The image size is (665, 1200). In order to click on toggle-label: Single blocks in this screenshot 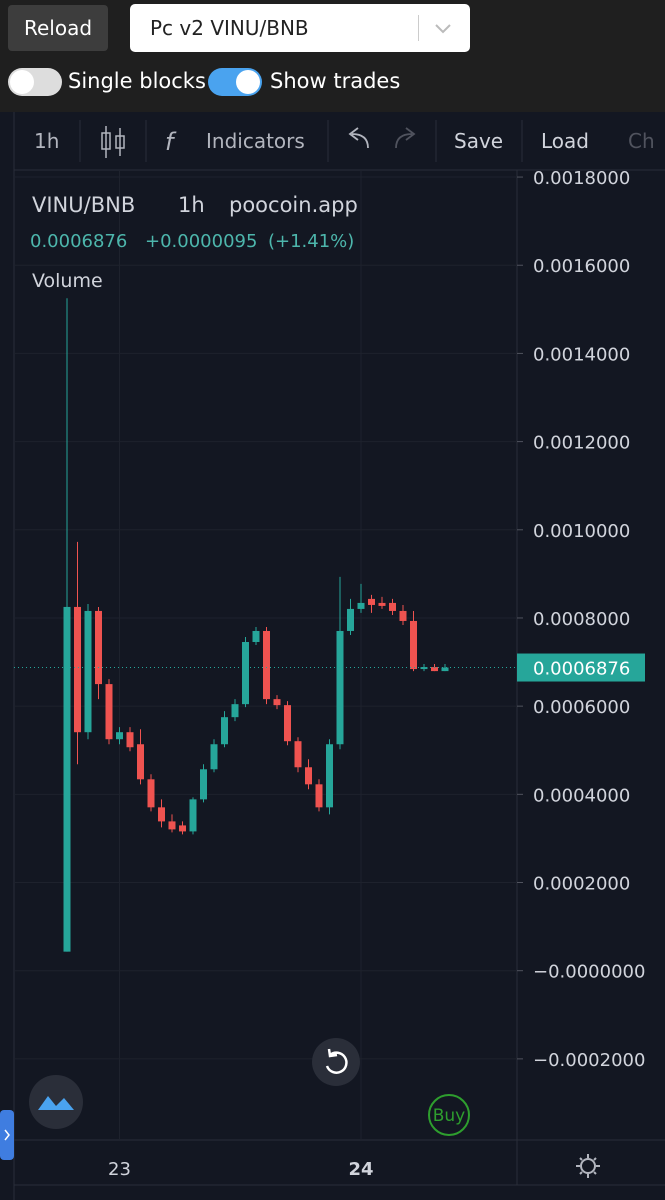, I will do `click(137, 81)`.